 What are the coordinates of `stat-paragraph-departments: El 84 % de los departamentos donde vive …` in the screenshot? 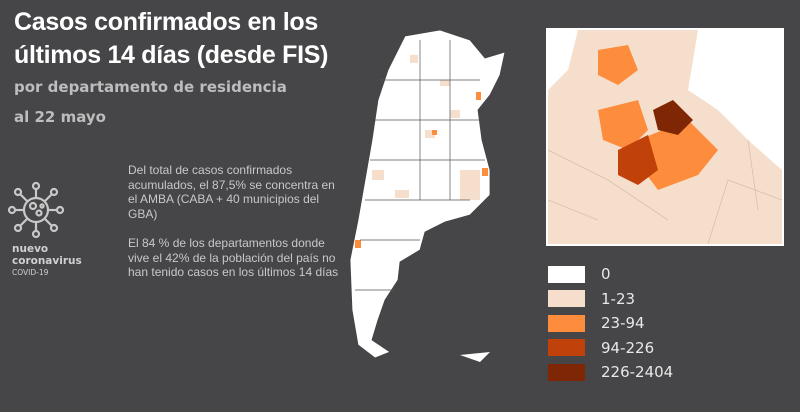 It's located at (233, 257).